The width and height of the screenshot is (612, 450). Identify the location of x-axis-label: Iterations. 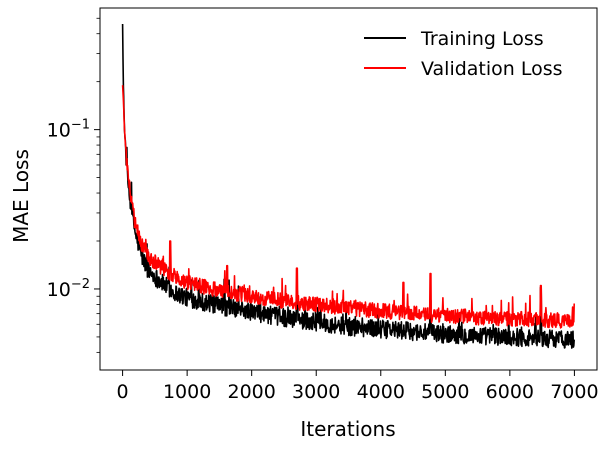
(347, 429).